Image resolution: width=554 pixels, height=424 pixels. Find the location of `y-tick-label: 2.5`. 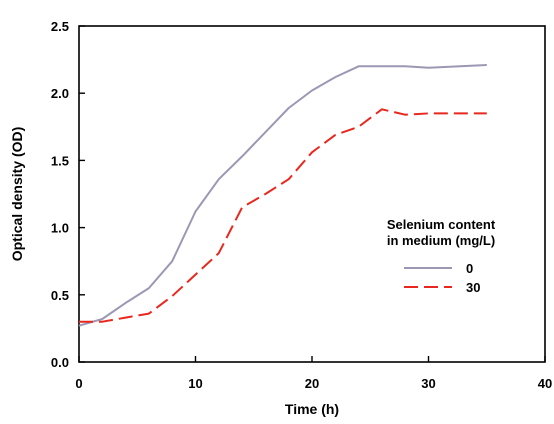

y-tick-label: 2.5 is located at coordinates (60, 26).